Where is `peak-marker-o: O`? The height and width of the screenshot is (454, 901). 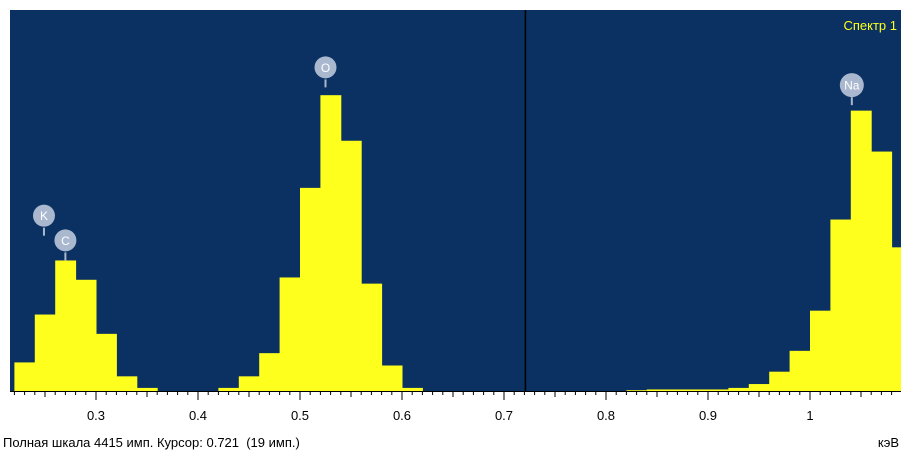
peak-marker-o: O is located at coordinates (325, 72).